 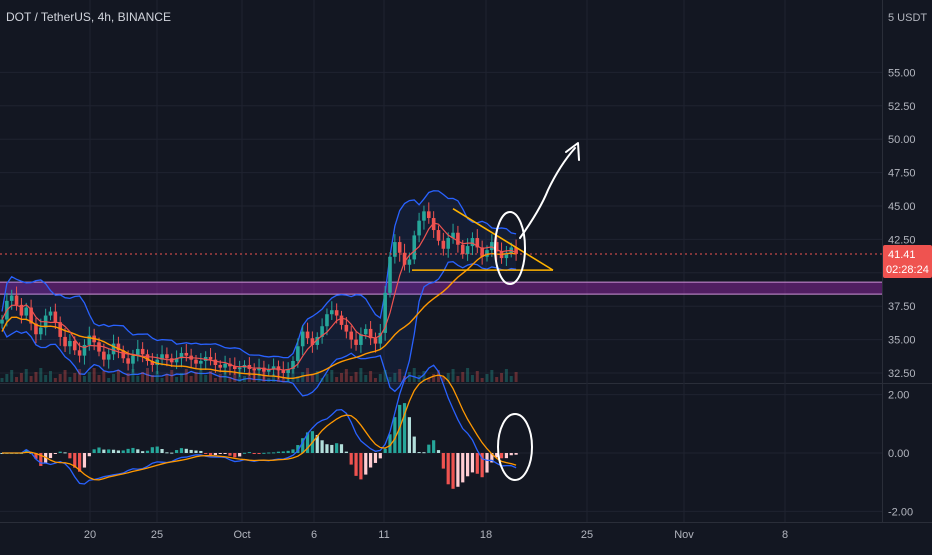 I want to click on x-tick-label: 20, so click(x=90, y=535).